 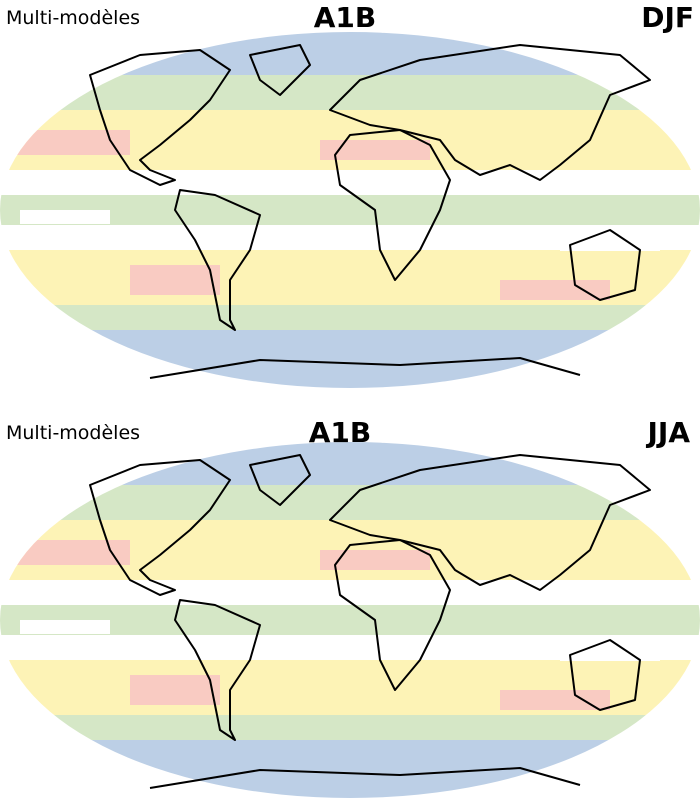 What do you see at coordinates (667, 432) in the screenshot?
I see `season: JJA` at bounding box center [667, 432].